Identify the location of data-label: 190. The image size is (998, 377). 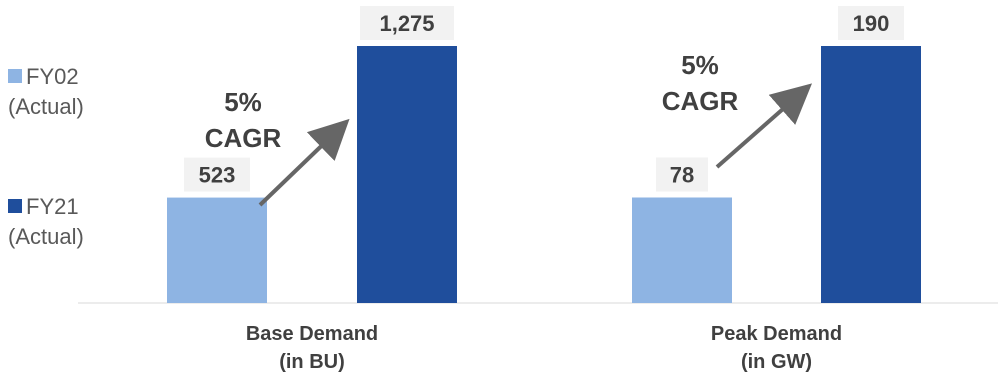
(871, 23).